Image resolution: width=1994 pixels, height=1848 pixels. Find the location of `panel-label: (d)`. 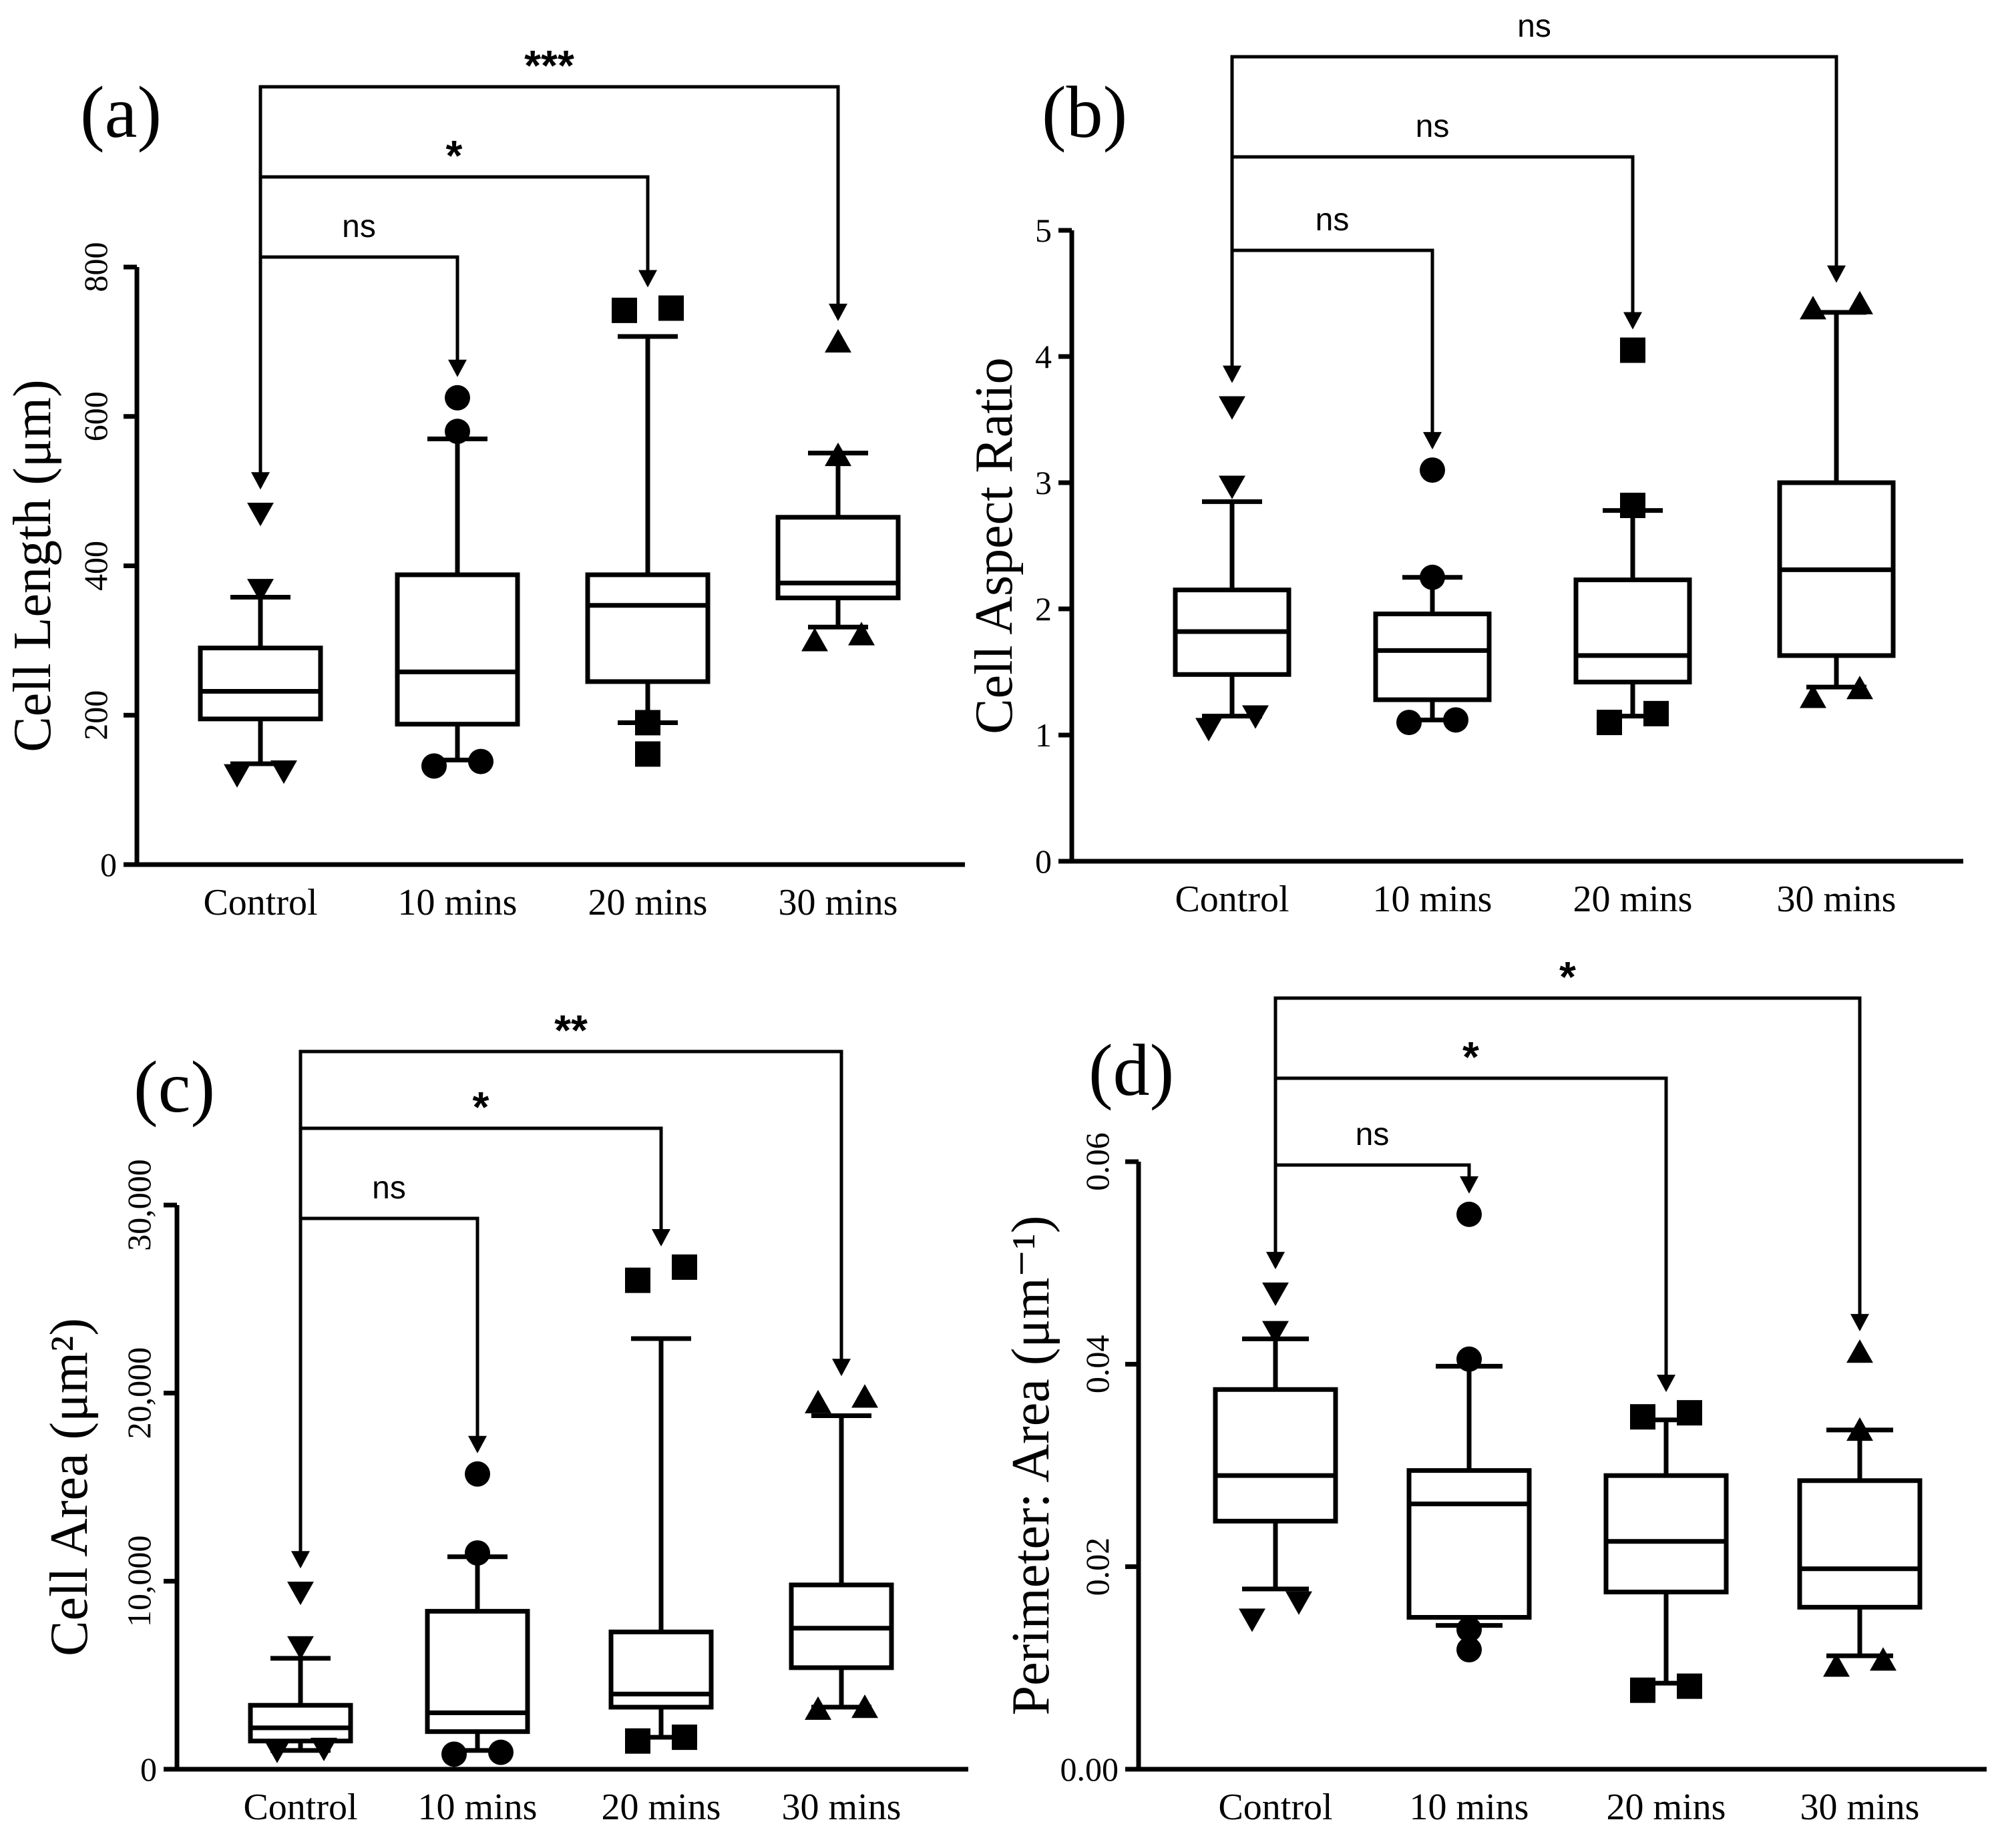

panel-label: (d) is located at coordinates (1131, 1070).